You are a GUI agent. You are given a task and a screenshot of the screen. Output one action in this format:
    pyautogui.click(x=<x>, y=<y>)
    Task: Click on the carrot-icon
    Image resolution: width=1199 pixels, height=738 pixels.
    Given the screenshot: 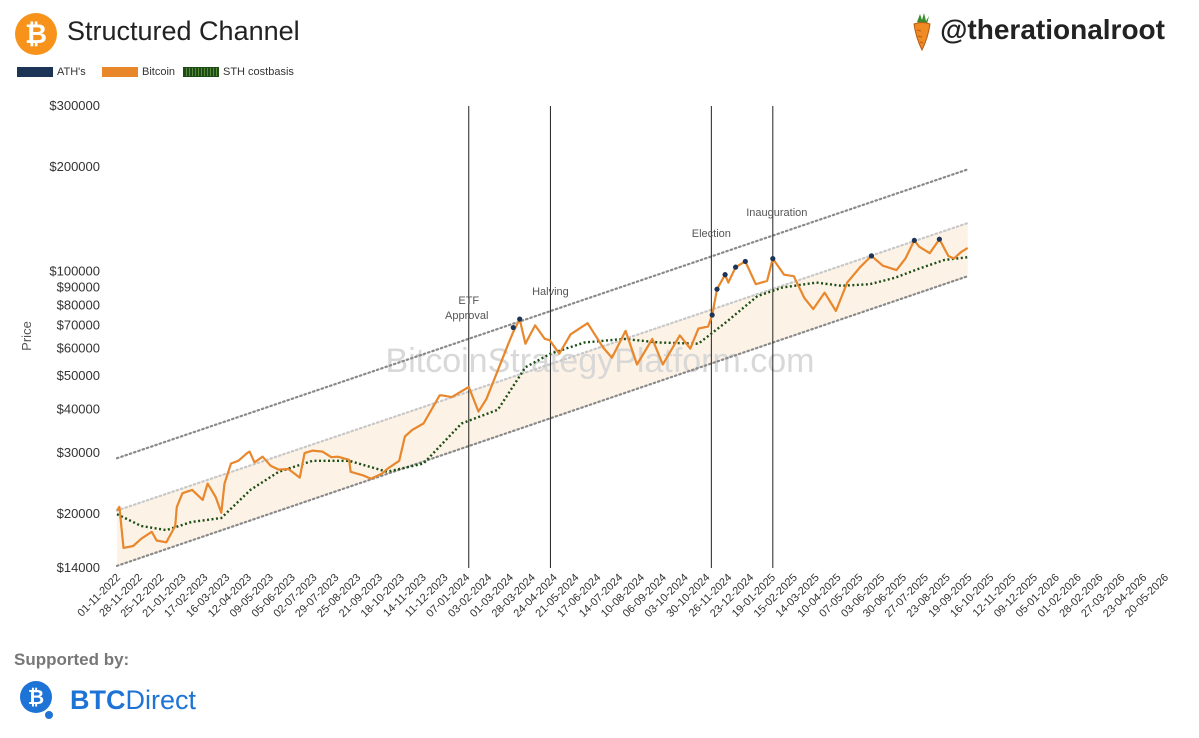 What is the action you would take?
    pyautogui.click(x=922, y=32)
    